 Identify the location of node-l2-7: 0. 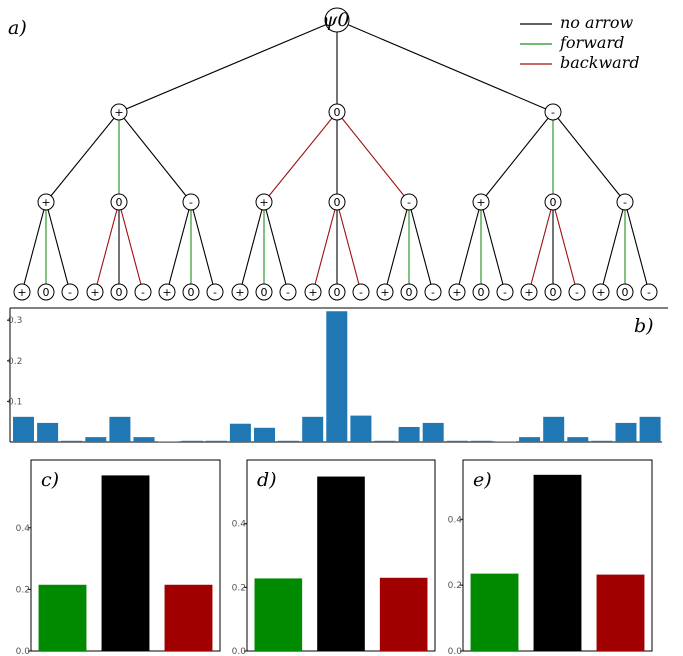
(553, 202).